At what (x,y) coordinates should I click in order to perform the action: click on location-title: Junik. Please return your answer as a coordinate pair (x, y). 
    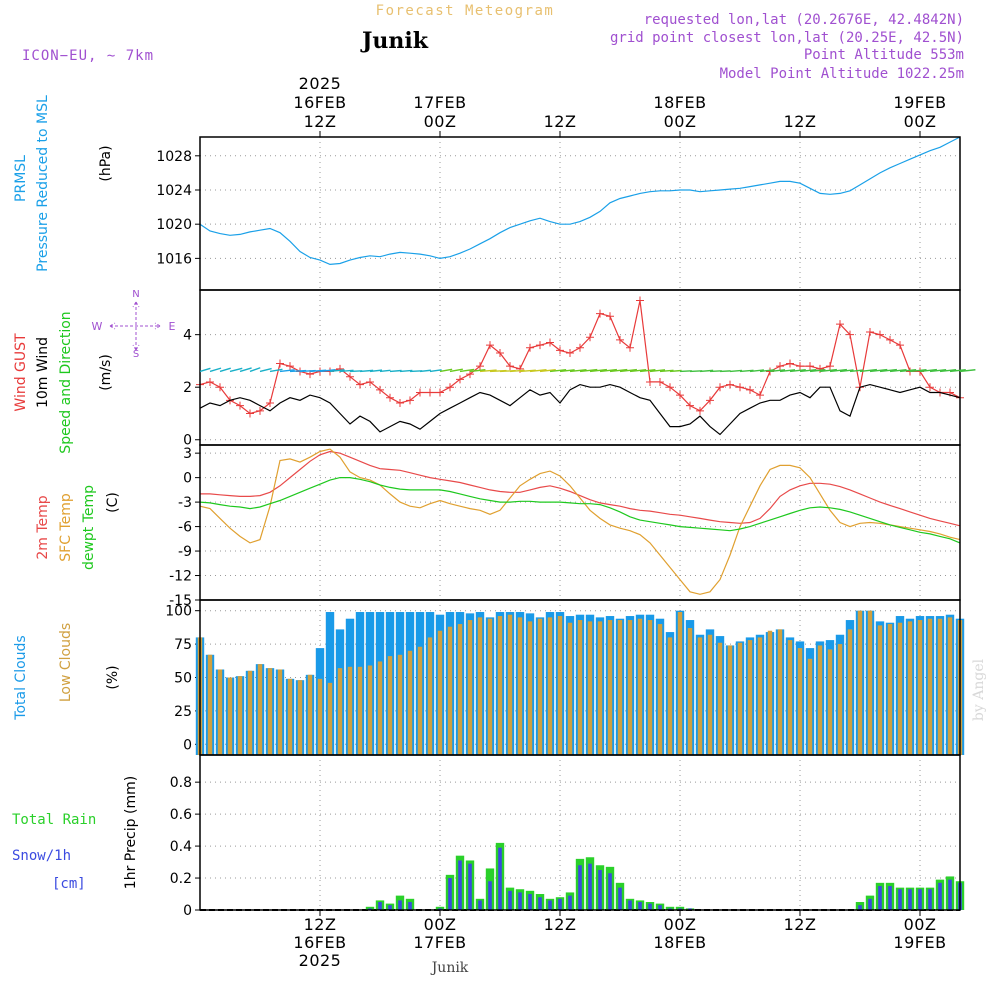
    Looking at the image, I should click on (394, 41).